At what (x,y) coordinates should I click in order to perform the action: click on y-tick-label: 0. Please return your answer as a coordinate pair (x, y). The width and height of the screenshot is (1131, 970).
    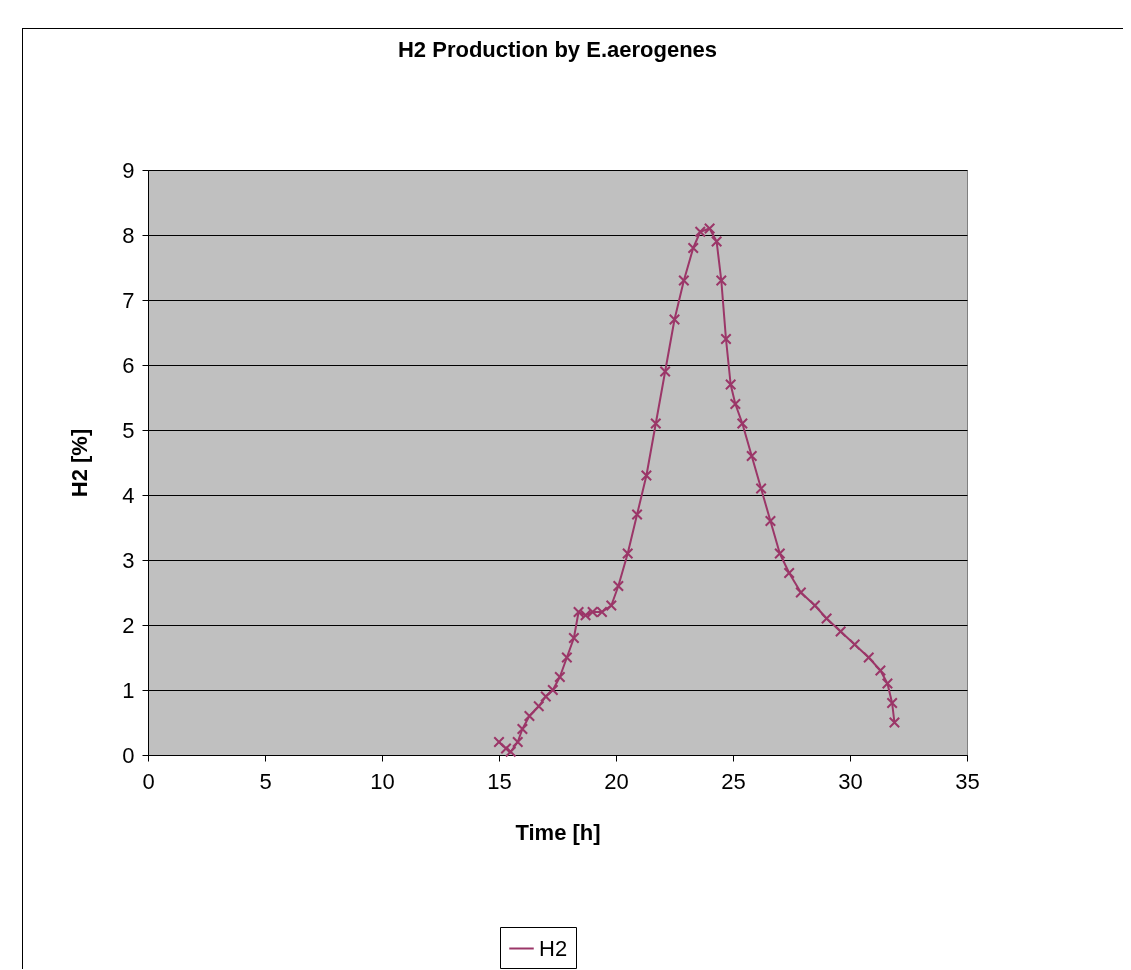
    Looking at the image, I should click on (128, 755).